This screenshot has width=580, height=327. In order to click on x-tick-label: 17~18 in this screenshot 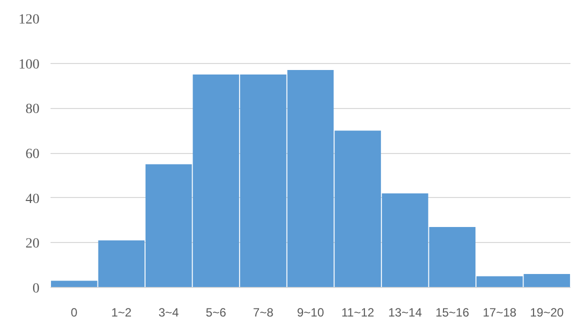, I will do `click(499, 313)`.